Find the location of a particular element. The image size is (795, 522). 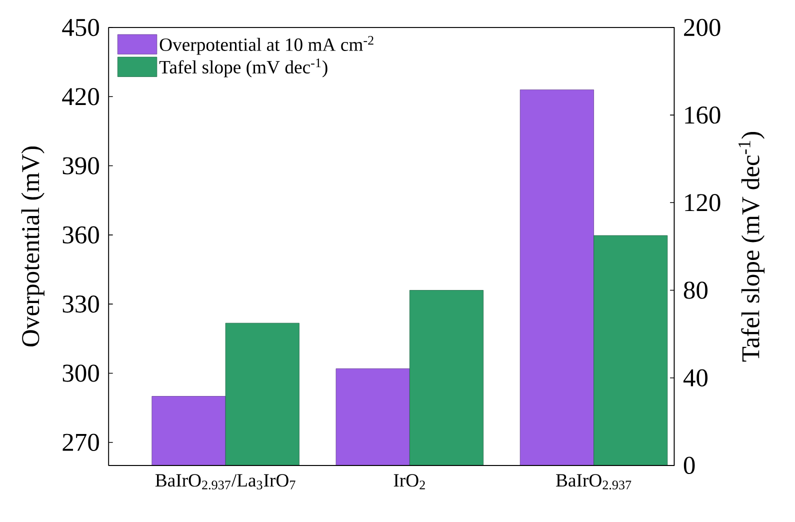

x-tick-label: IrO$_{2}$ is located at coordinates (409, 482).